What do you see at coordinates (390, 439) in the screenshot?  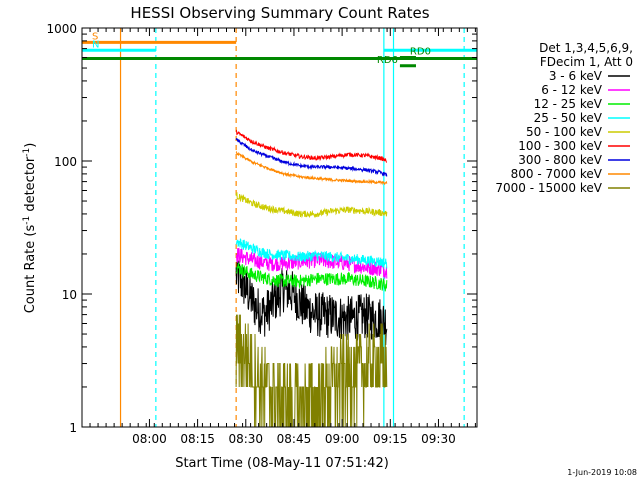 I see `x-tick-label-5: 09:15` at bounding box center [390, 439].